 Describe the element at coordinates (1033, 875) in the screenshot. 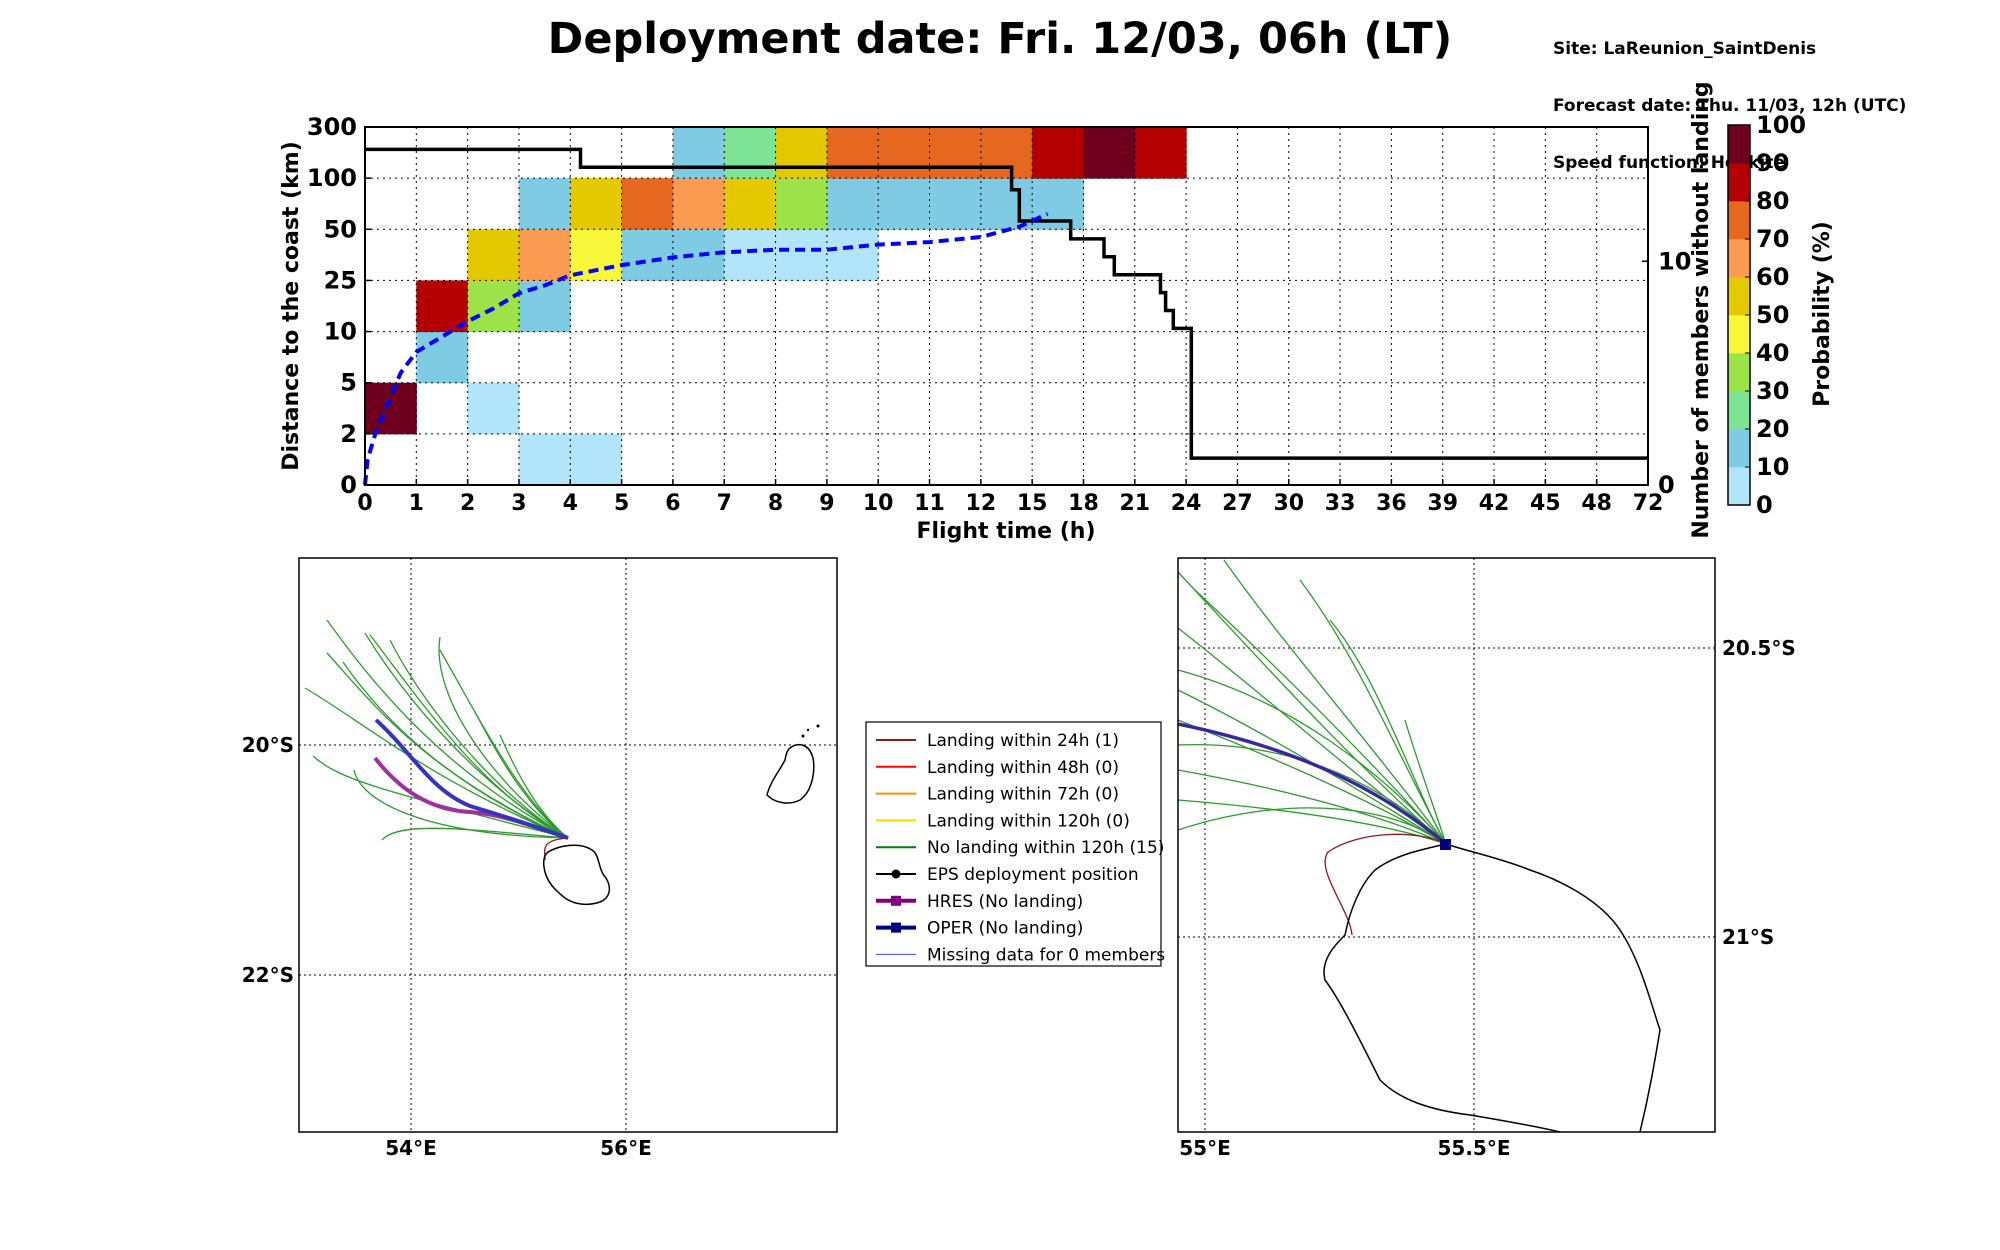

I see `legend-label: EPS deployment position` at that location.